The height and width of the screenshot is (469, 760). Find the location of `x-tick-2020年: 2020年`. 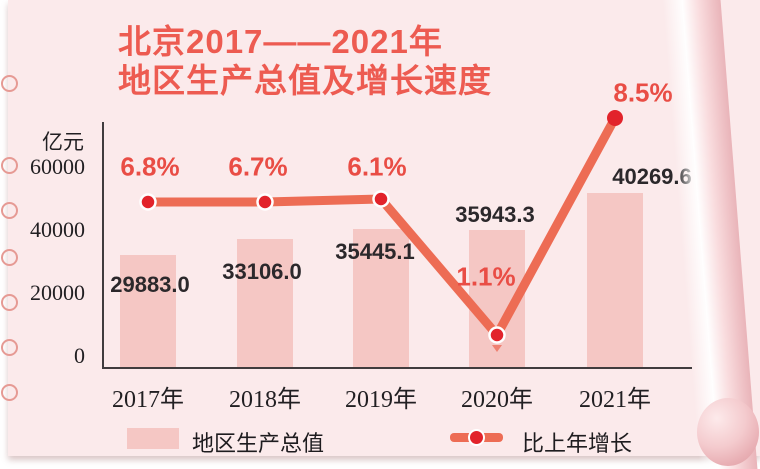

x-tick-2020年: 2020年 is located at coordinates (497, 400).